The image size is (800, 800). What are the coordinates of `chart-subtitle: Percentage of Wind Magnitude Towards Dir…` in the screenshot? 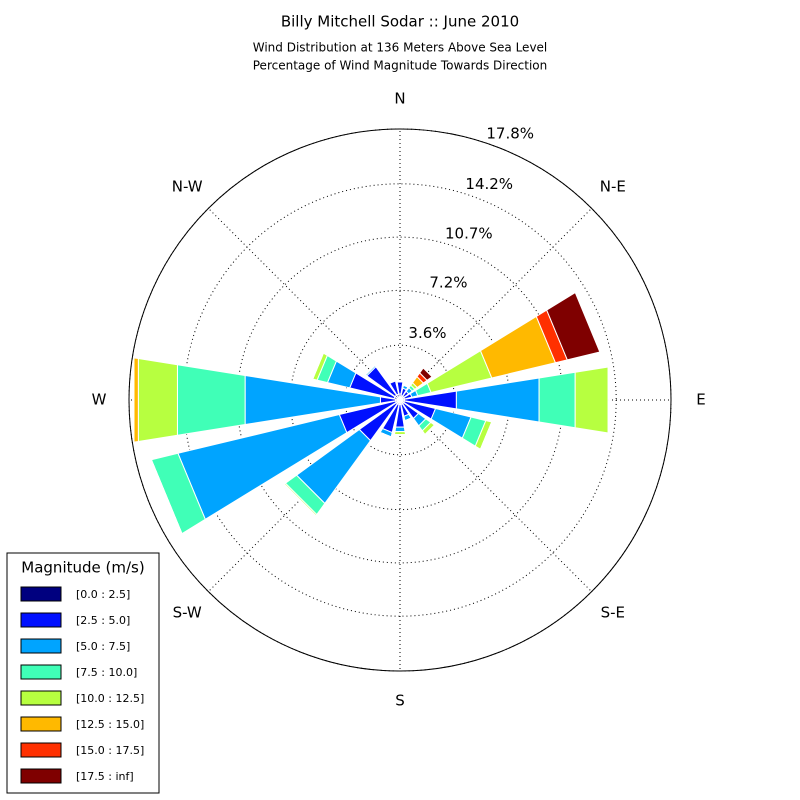 It's located at (400, 66).